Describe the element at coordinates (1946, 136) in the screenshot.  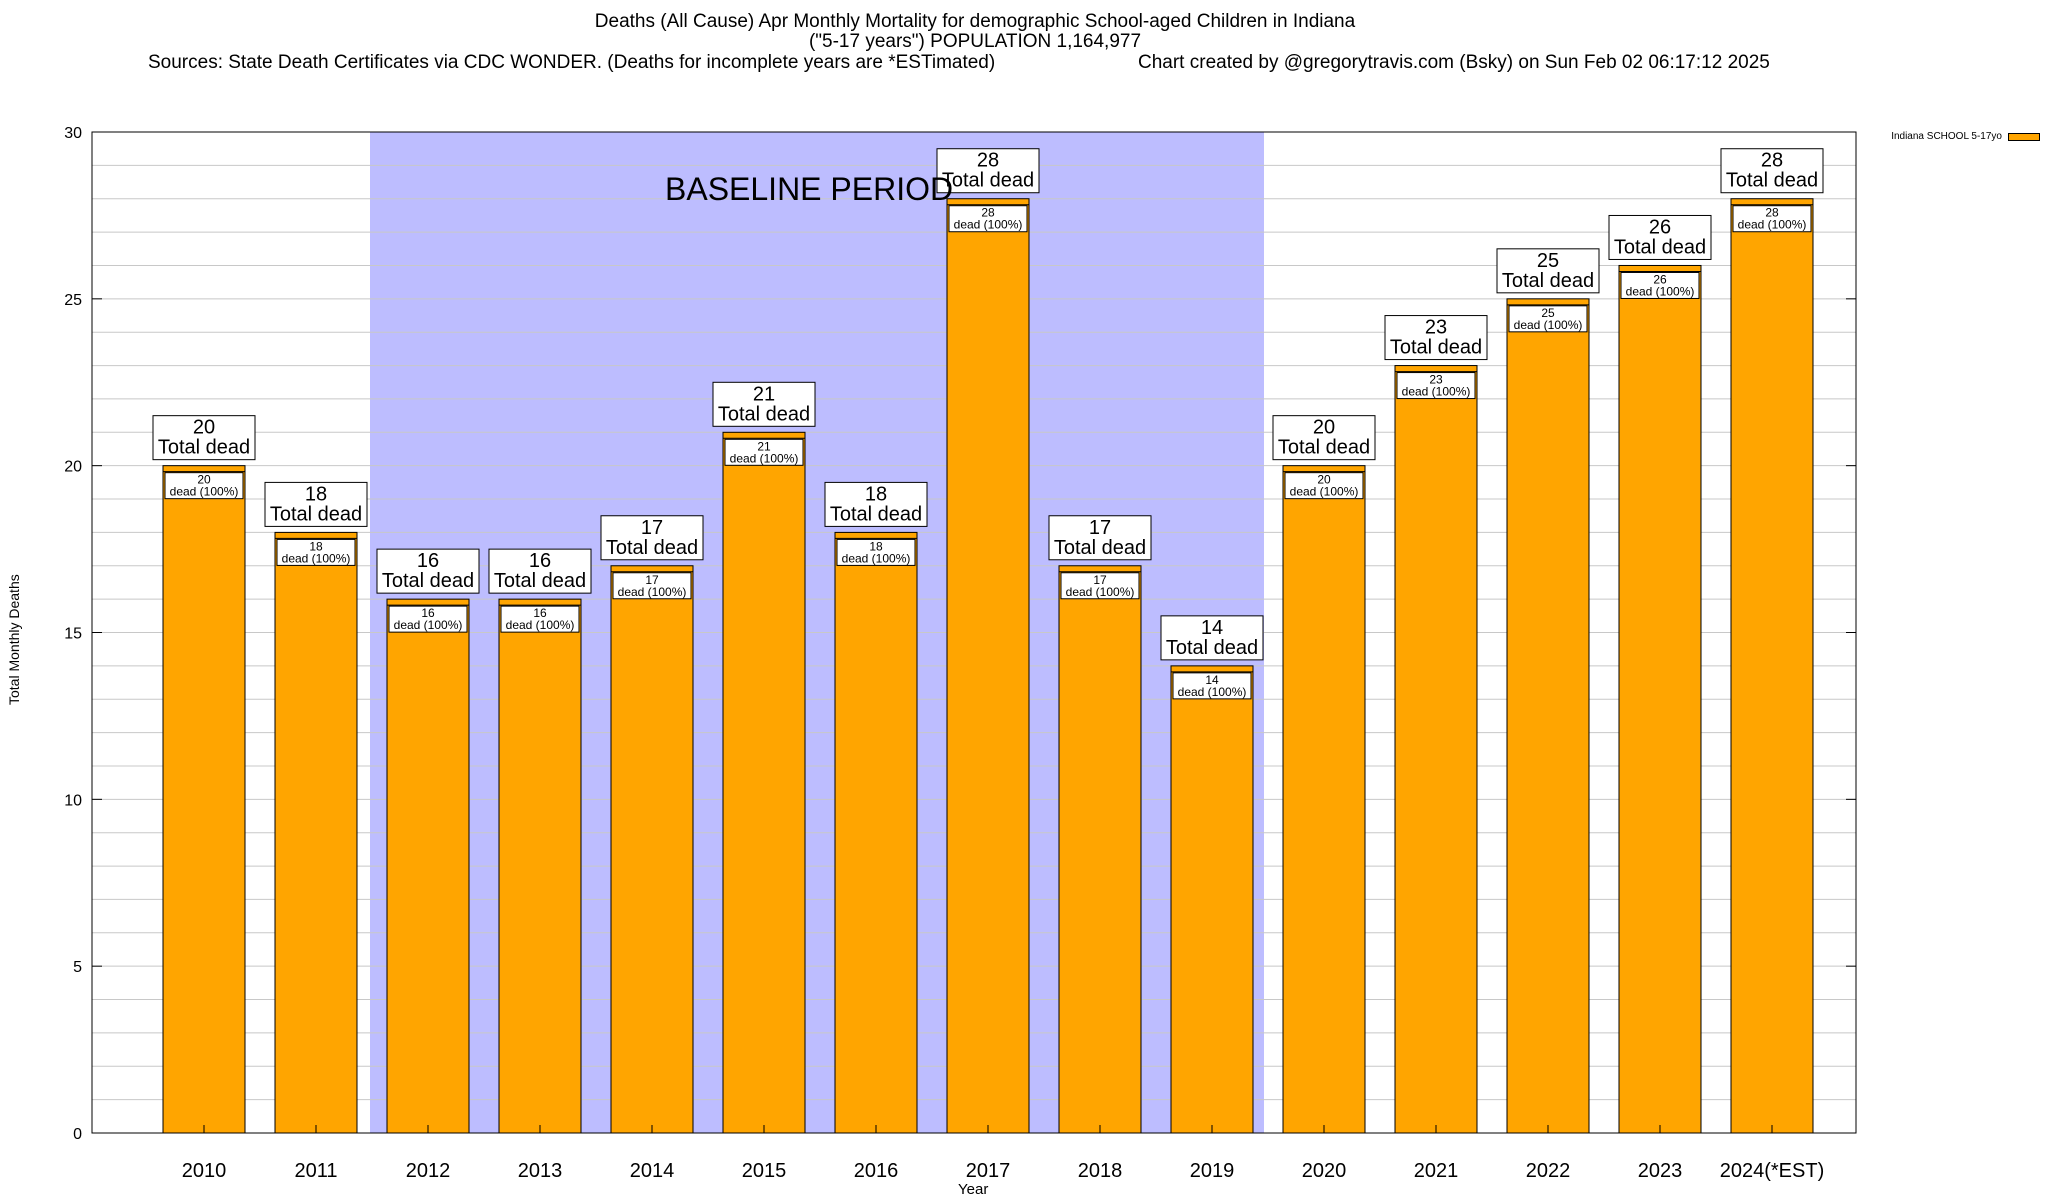
I see `legend-label: Indiana SCHOOL 5-17yo` at that location.